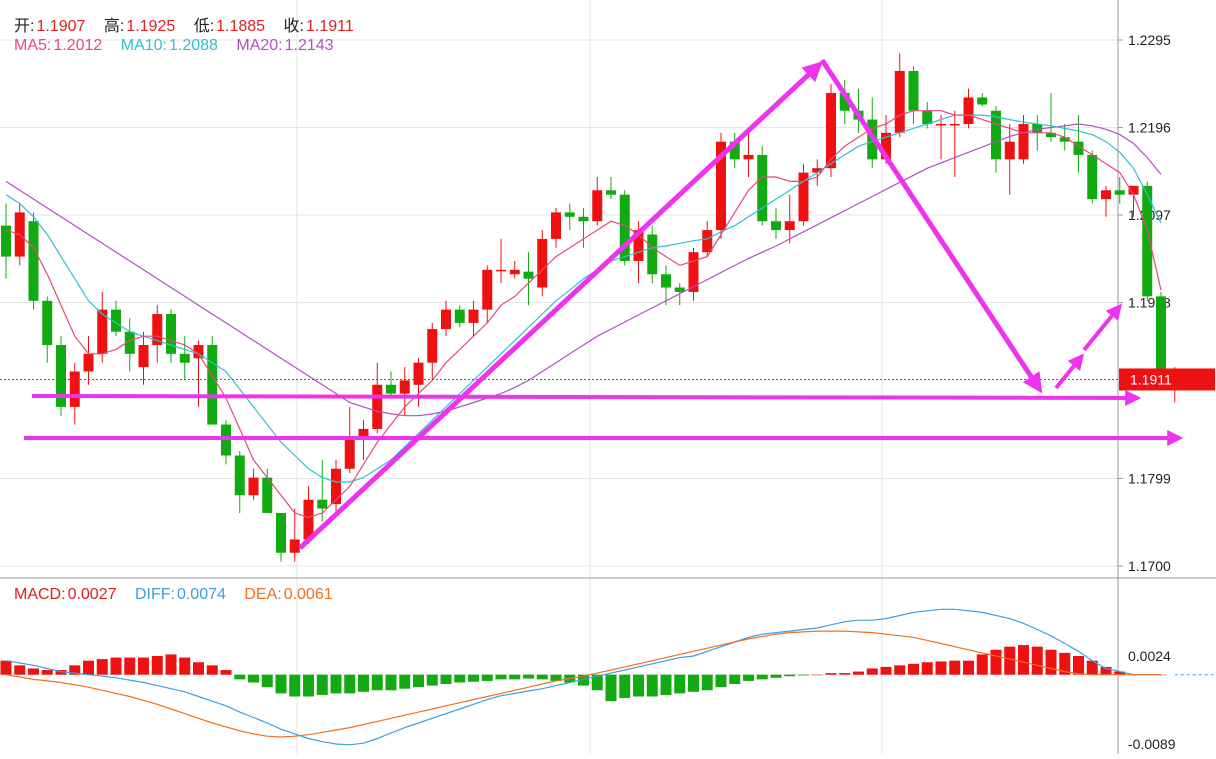 This screenshot has height=759, width=1216. Describe the element at coordinates (114, 26) in the screenshot. I see `high-label: 高:` at that location.